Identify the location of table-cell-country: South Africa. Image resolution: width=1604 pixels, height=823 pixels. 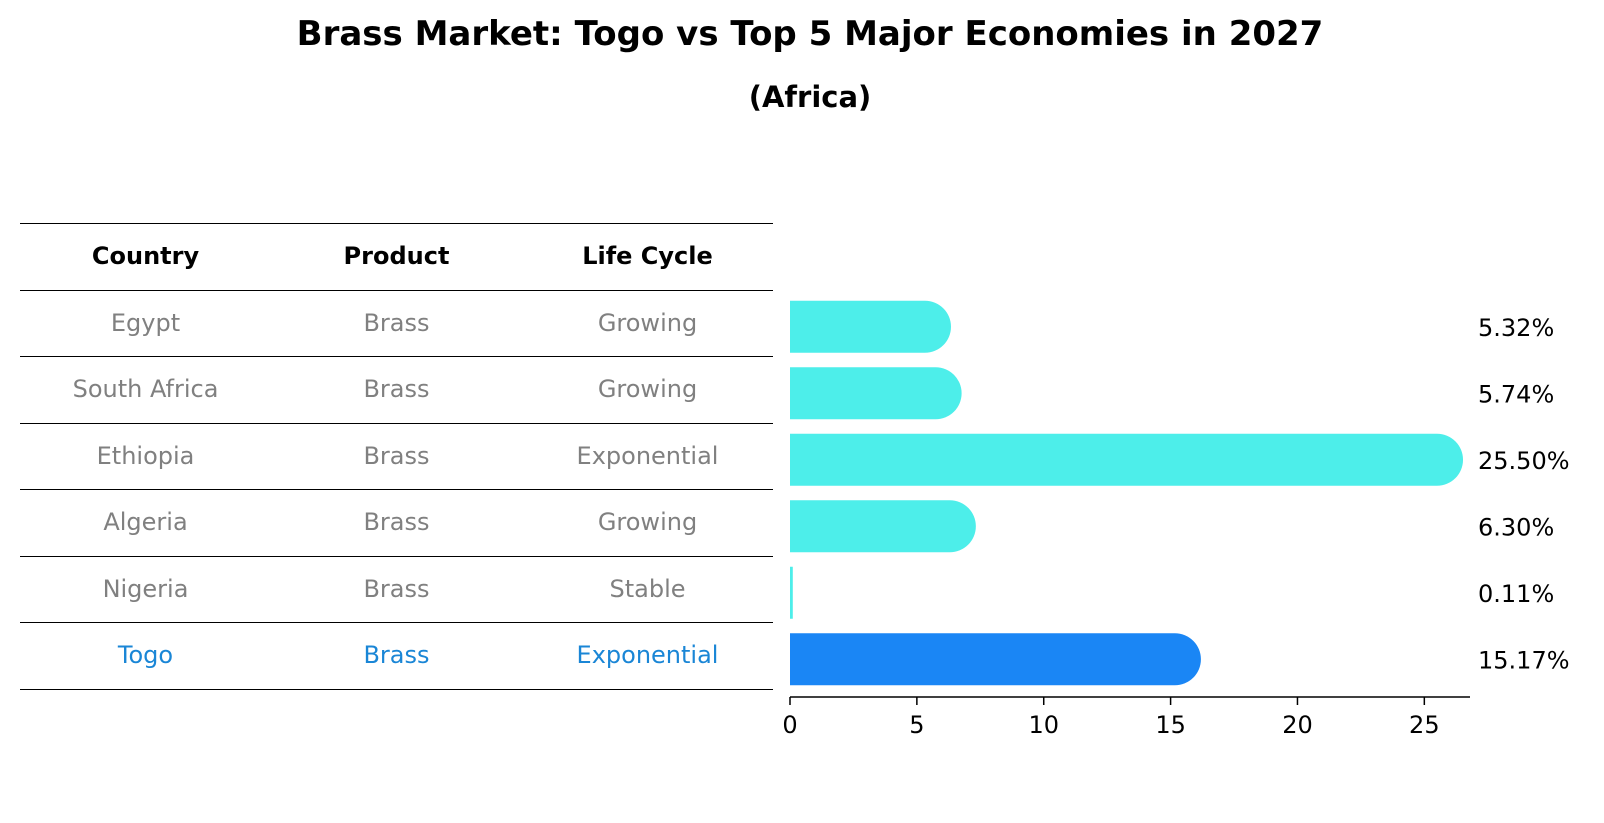
(145, 389).